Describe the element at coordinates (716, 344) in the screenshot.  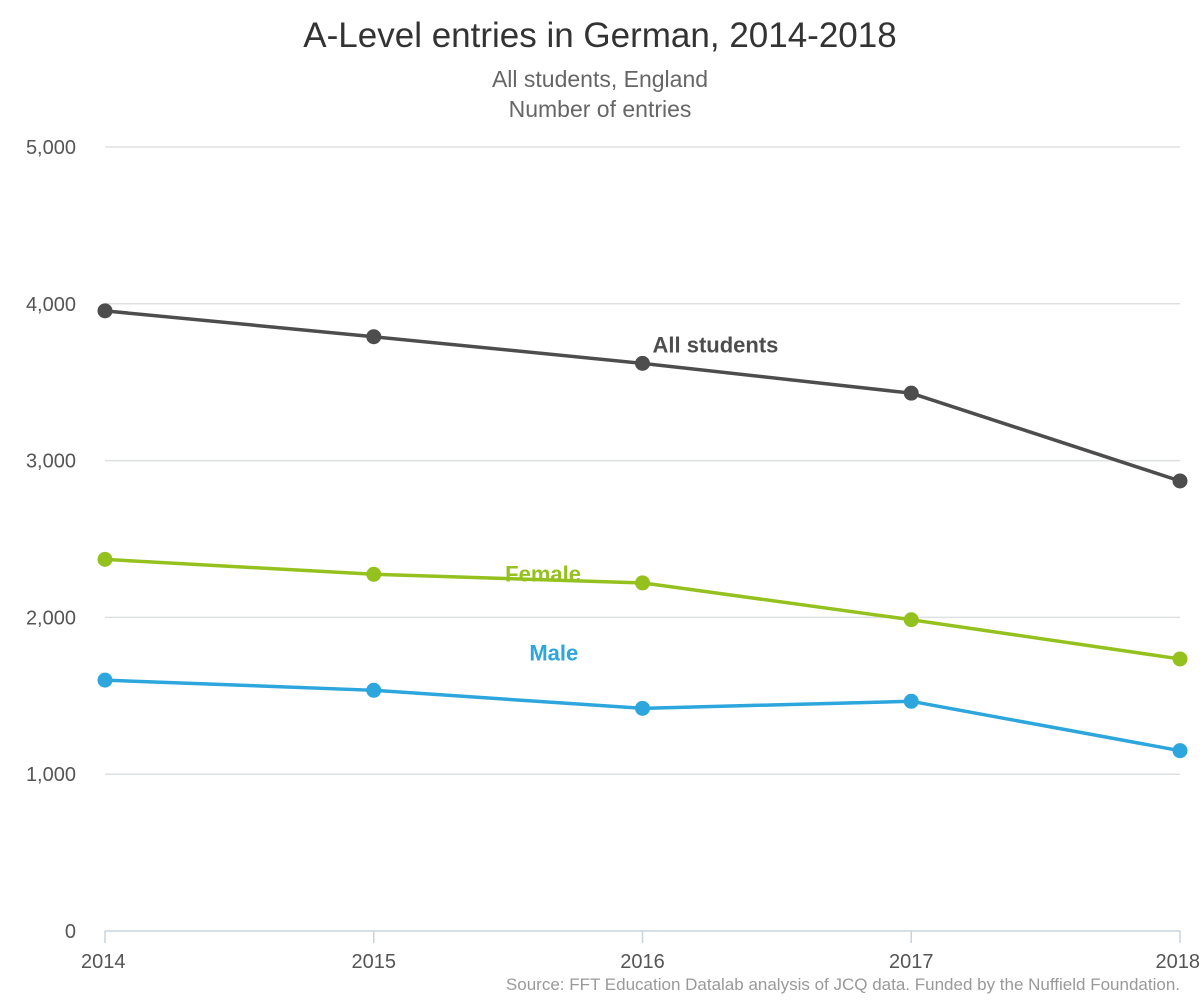
I see `all-students-label: All students` at that location.